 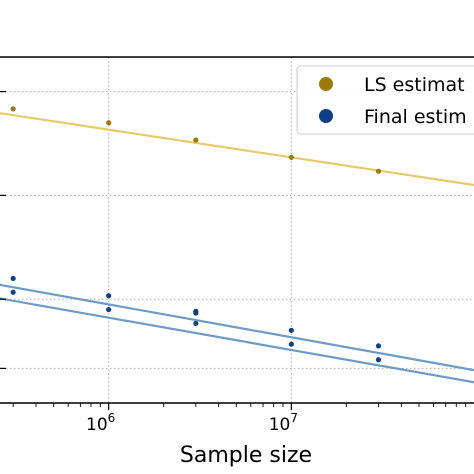 I want to click on legend-box, so click(x=385, y=100).